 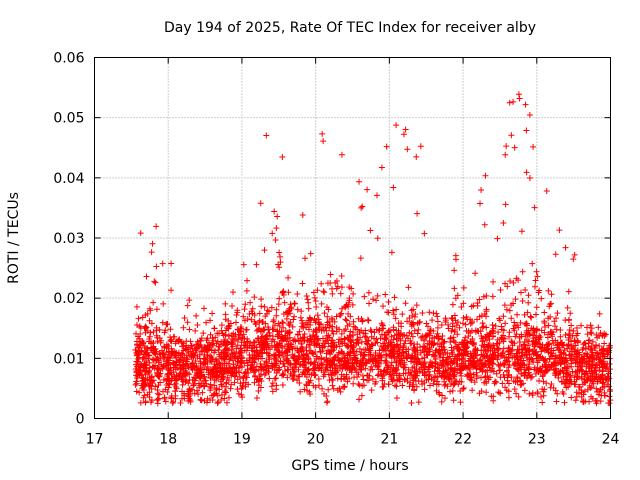 What do you see at coordinates (68, 239) in the screenshot?
I see `y-tick-label: 0.03` at bounding box center [68, 239].